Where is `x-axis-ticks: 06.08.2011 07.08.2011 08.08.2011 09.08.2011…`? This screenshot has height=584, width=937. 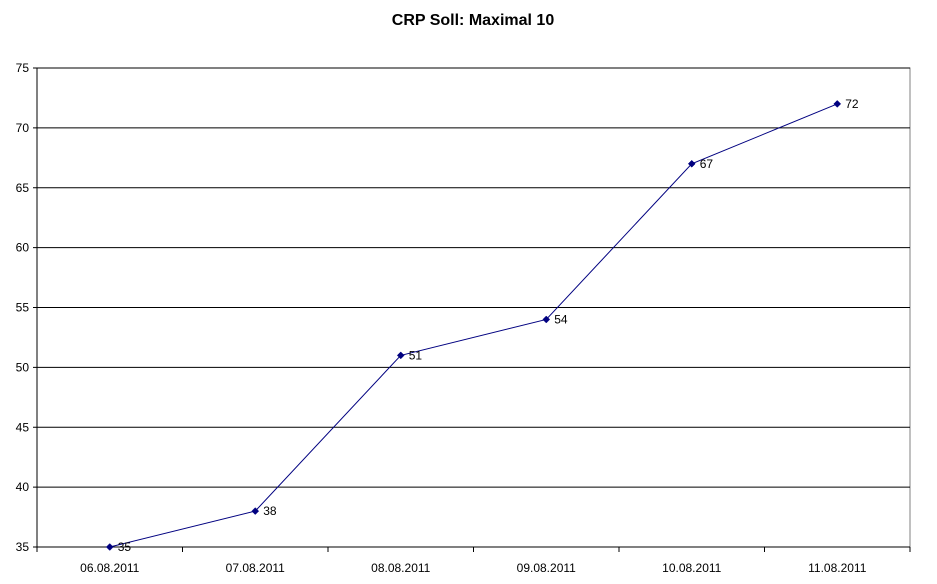 x-axis-ticks: 06.08.2011 07.08.2011 08.08.2011 09.08.2011… is located at coordinates (473, 568).